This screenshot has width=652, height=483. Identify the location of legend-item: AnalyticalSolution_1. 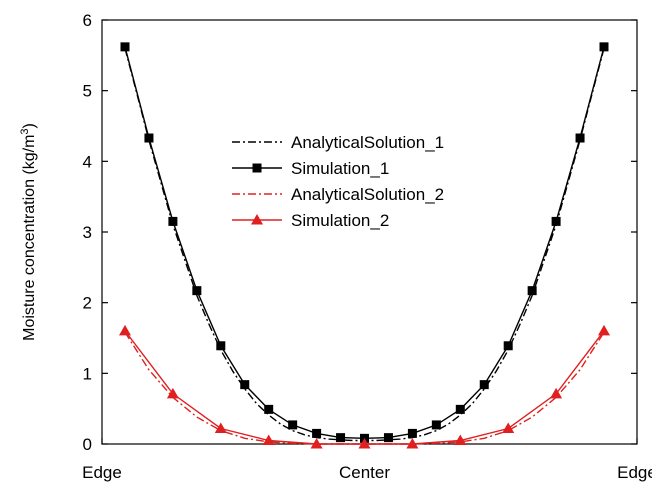
(338, 142).